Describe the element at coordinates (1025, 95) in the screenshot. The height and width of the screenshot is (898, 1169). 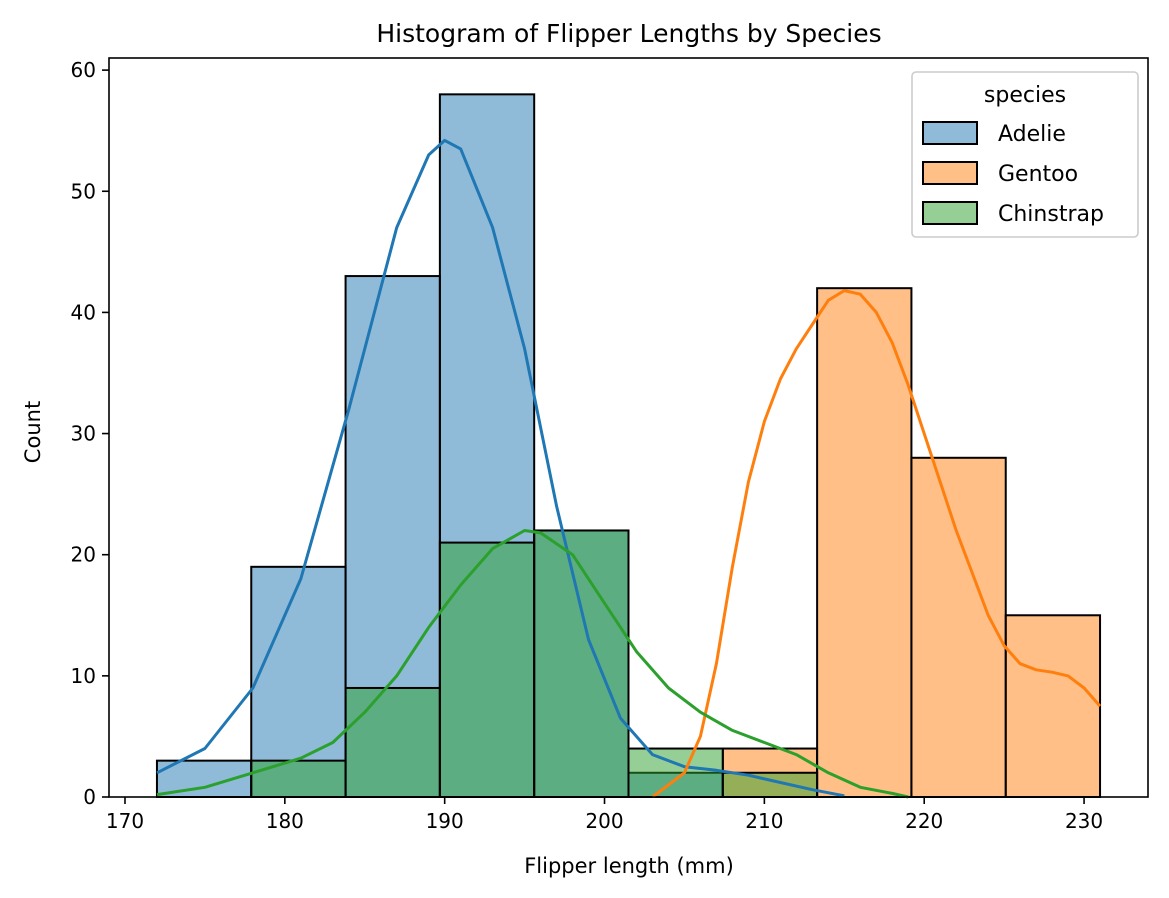
I see `legend-title: species` at that location.